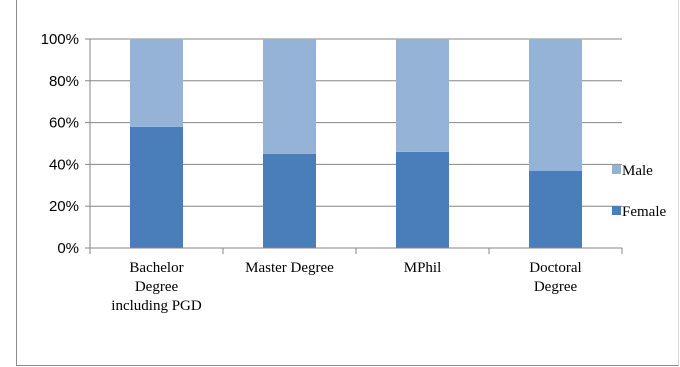 The width and height of the screenshot is (680, 367). I want to click on legend-swatch-female, so click(616, 210).